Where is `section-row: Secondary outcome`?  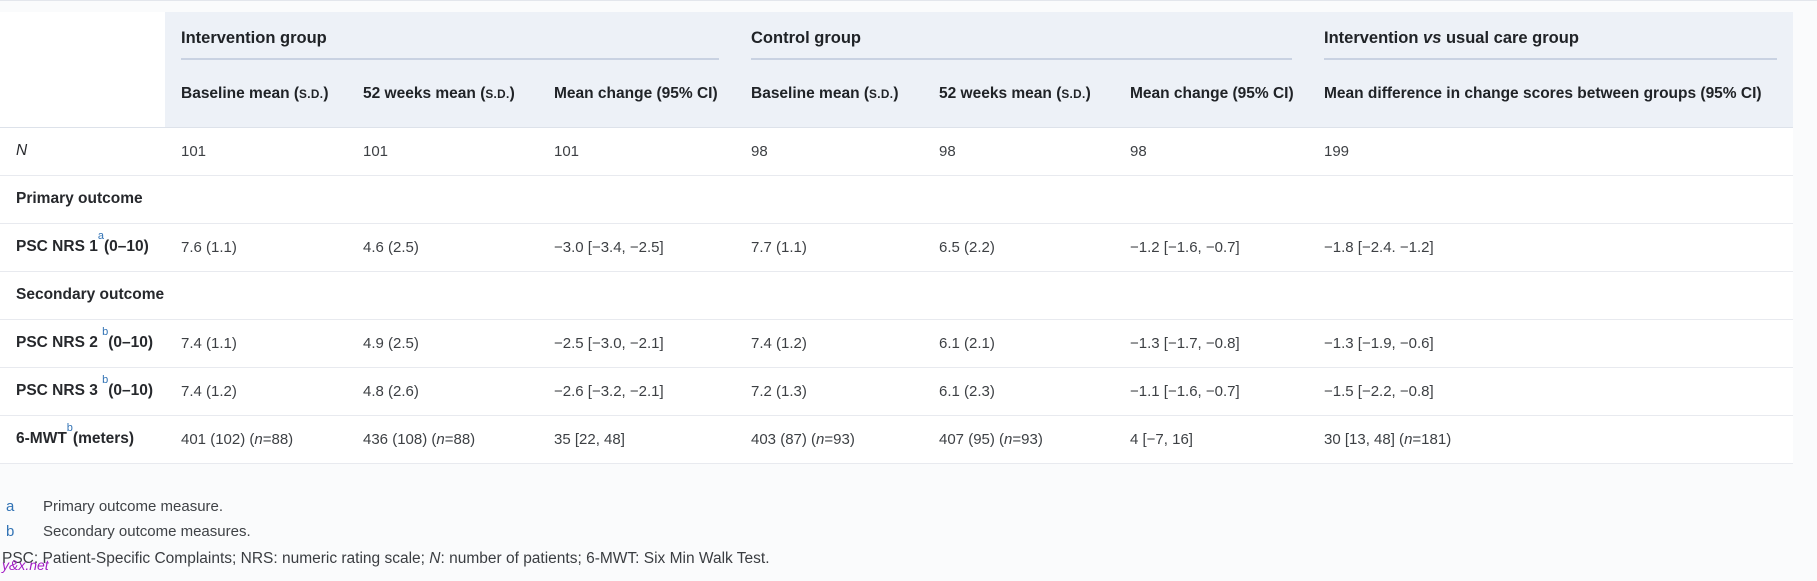
section-row: Secondary outcome is located at coordinates (896, 294).